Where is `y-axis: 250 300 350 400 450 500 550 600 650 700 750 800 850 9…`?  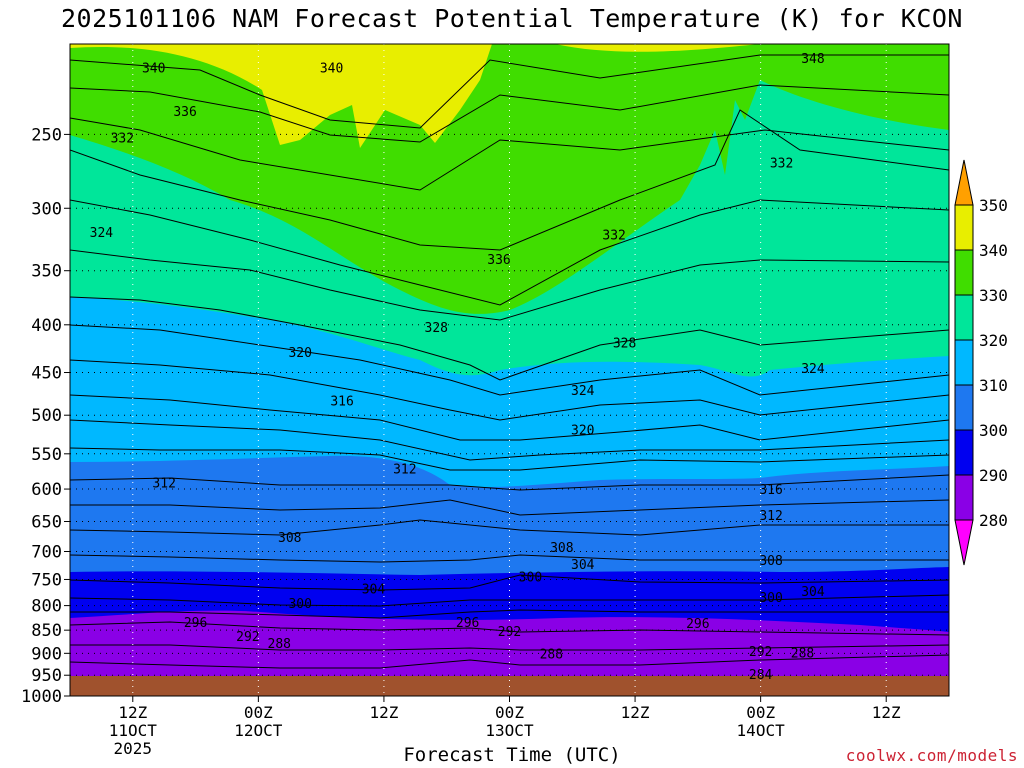
y-axis: 250 300 350 400 450 500 550 600 650 700 750 800 850 9… is located at coordinates (45, 416).